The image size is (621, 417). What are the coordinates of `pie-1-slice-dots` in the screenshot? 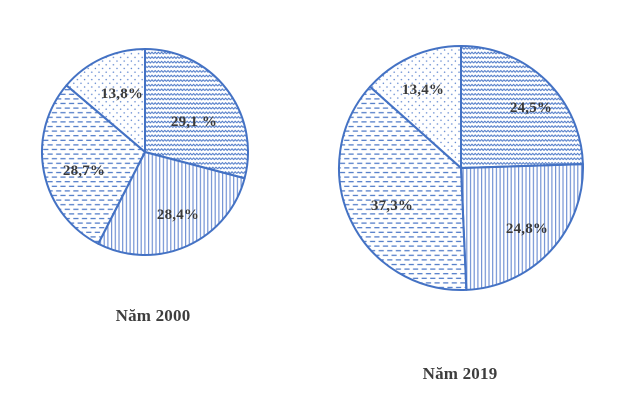 It's located at (415, 107).